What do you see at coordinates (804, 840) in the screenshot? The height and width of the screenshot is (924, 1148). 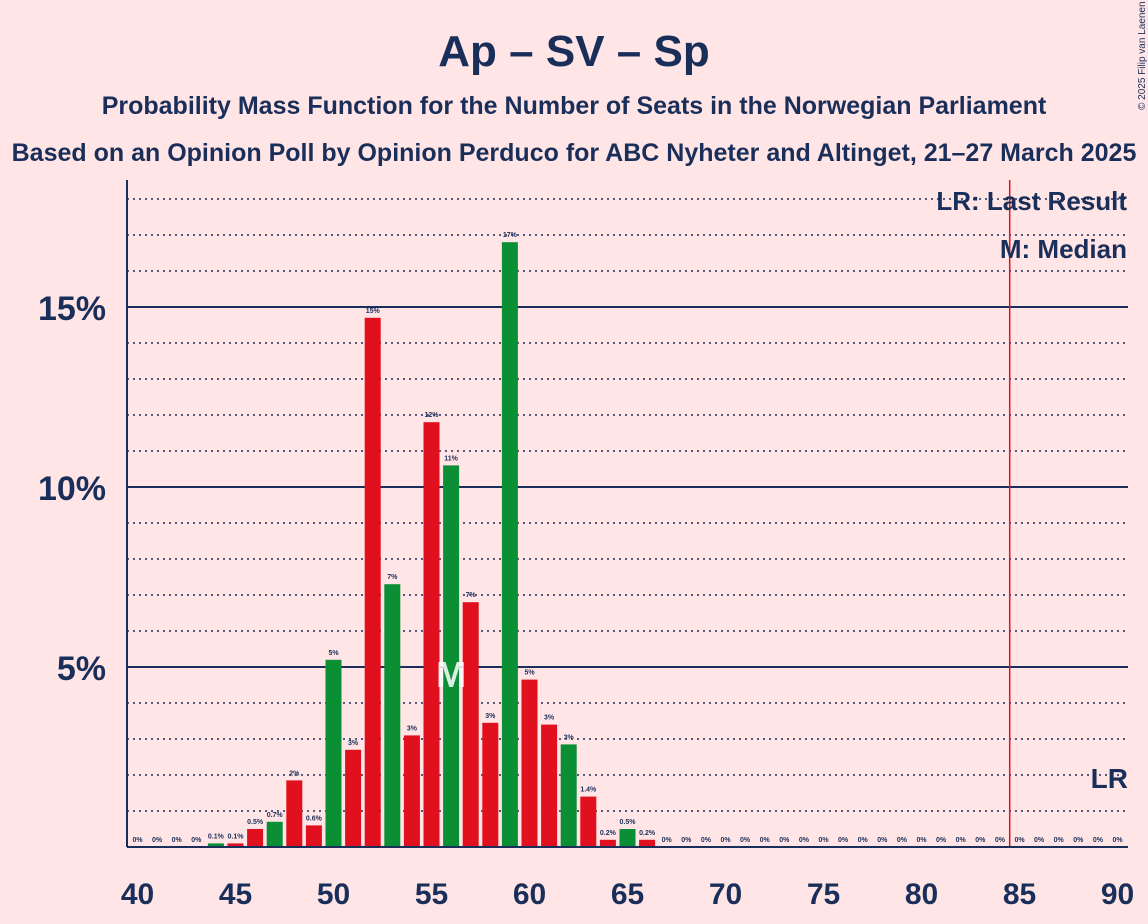 I see `bar-label-seat-74: 0%` at bounding box center [804, 840].